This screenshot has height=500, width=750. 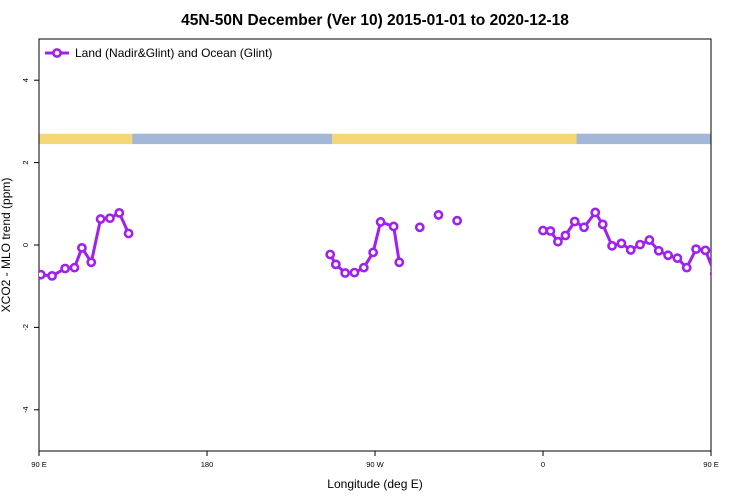 I want to click on x-axis-label: Longitude (deg E), so click(x=374, y=484).